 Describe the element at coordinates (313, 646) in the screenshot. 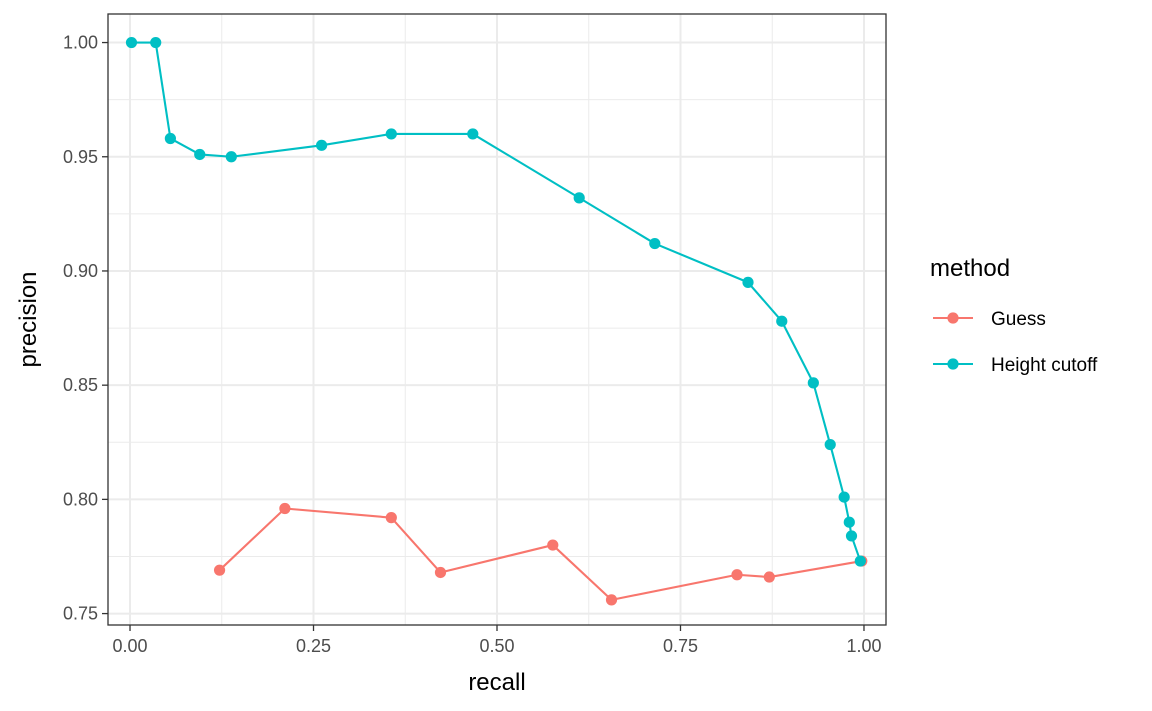

I see `x-tick-label: 0.25` at that location.